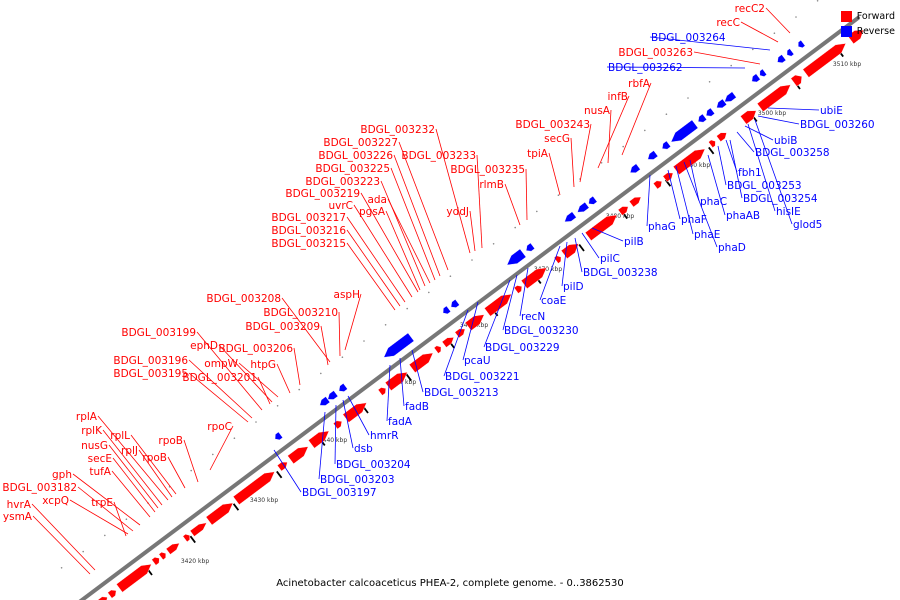 Image resolution: width=900 pixels, height=600 pixels. I want to click on legend-reverse: Reverse, so click(867, 31).